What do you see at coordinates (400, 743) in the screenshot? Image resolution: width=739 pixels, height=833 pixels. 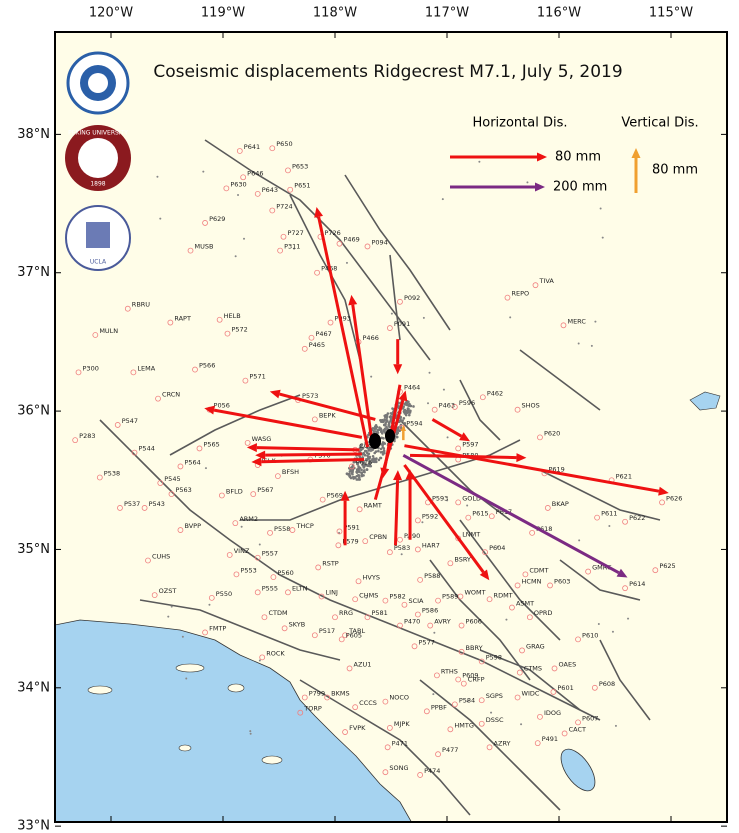 I see `station-label: P471` at bounding box center [400, 743].